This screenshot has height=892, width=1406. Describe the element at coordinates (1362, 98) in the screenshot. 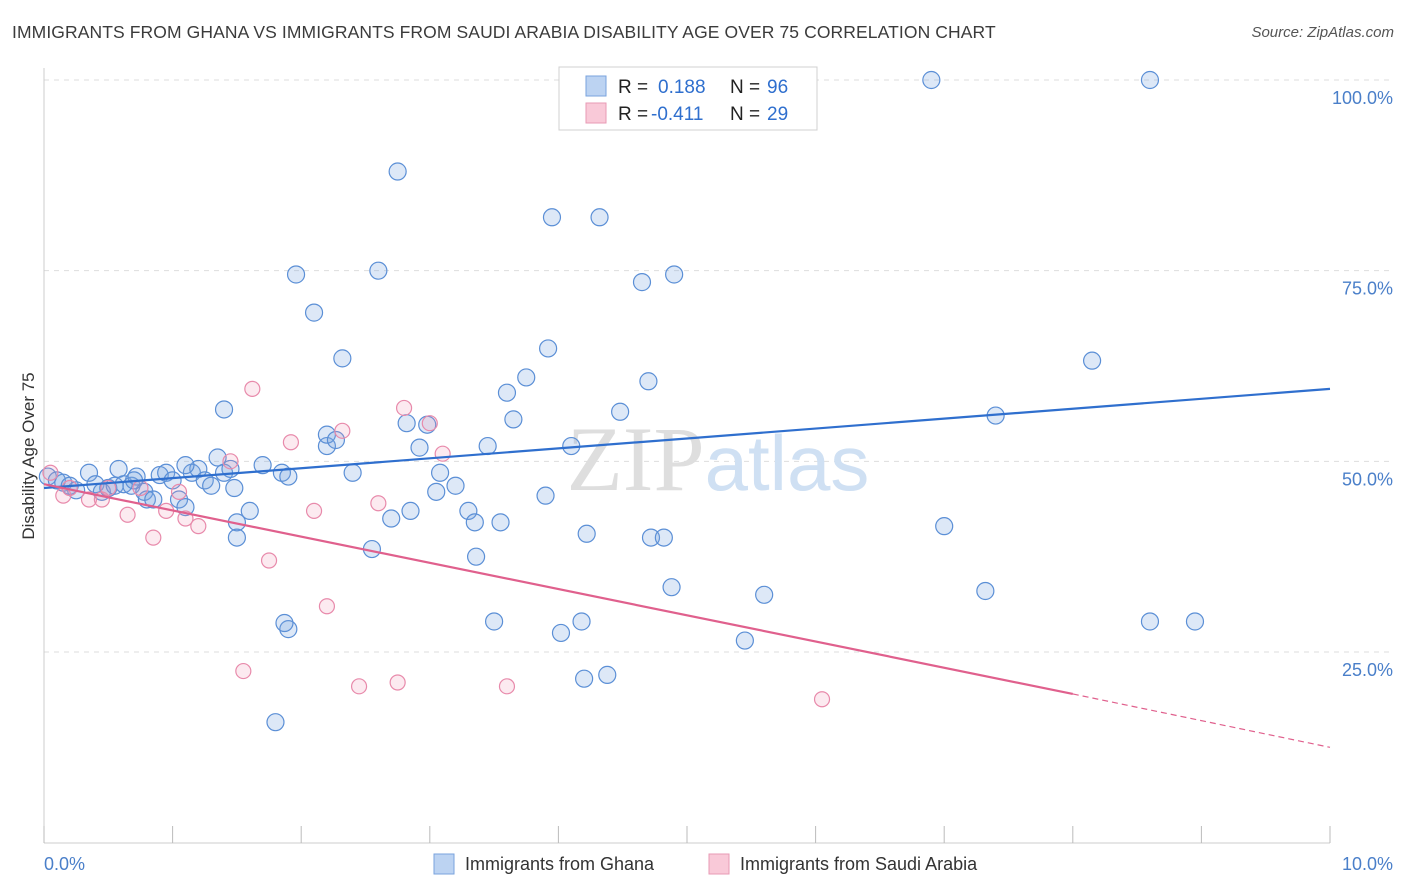

I see `y-tick-label: 100.0%` at that location.